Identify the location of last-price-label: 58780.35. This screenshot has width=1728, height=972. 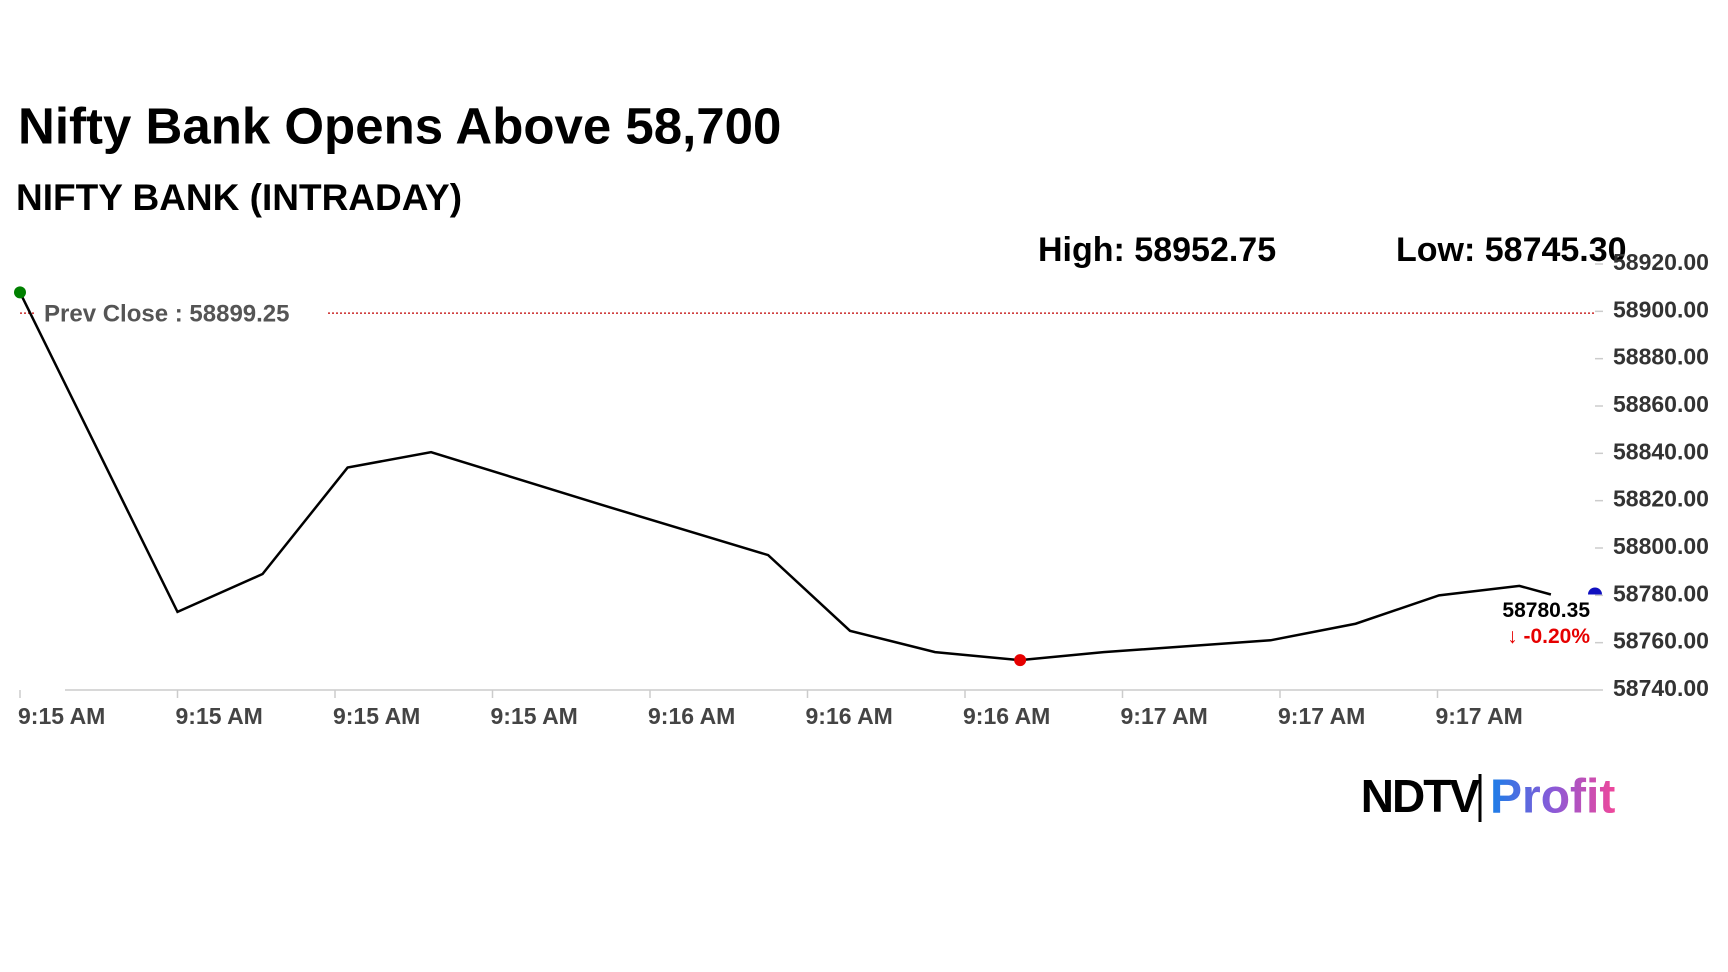
(1546, 610).